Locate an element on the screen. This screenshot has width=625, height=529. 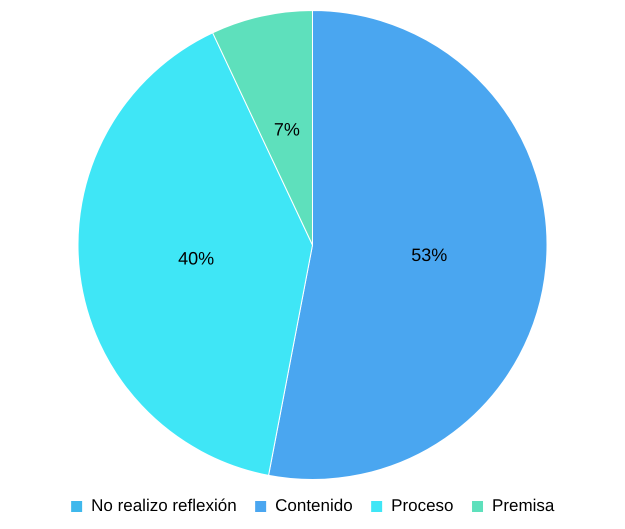
legend-label: Premisa is located at coordinates (523, 506).